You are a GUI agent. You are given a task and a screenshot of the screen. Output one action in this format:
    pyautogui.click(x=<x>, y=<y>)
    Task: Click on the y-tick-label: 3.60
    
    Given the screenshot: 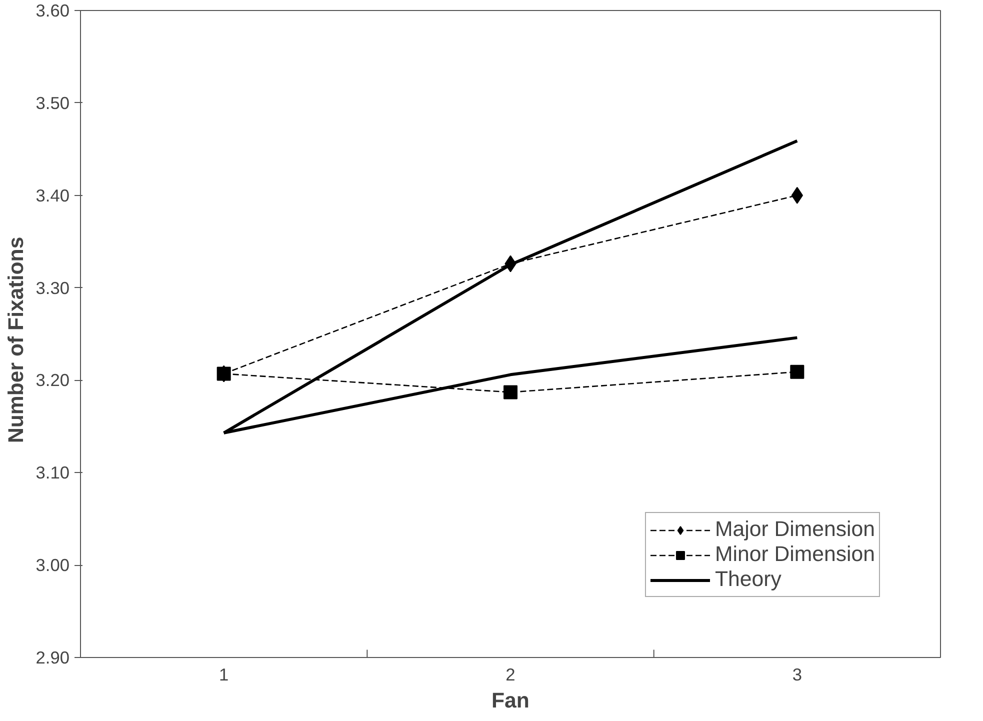 What is the action you would take?
    pyautogui.click(x=53, y=10)
    